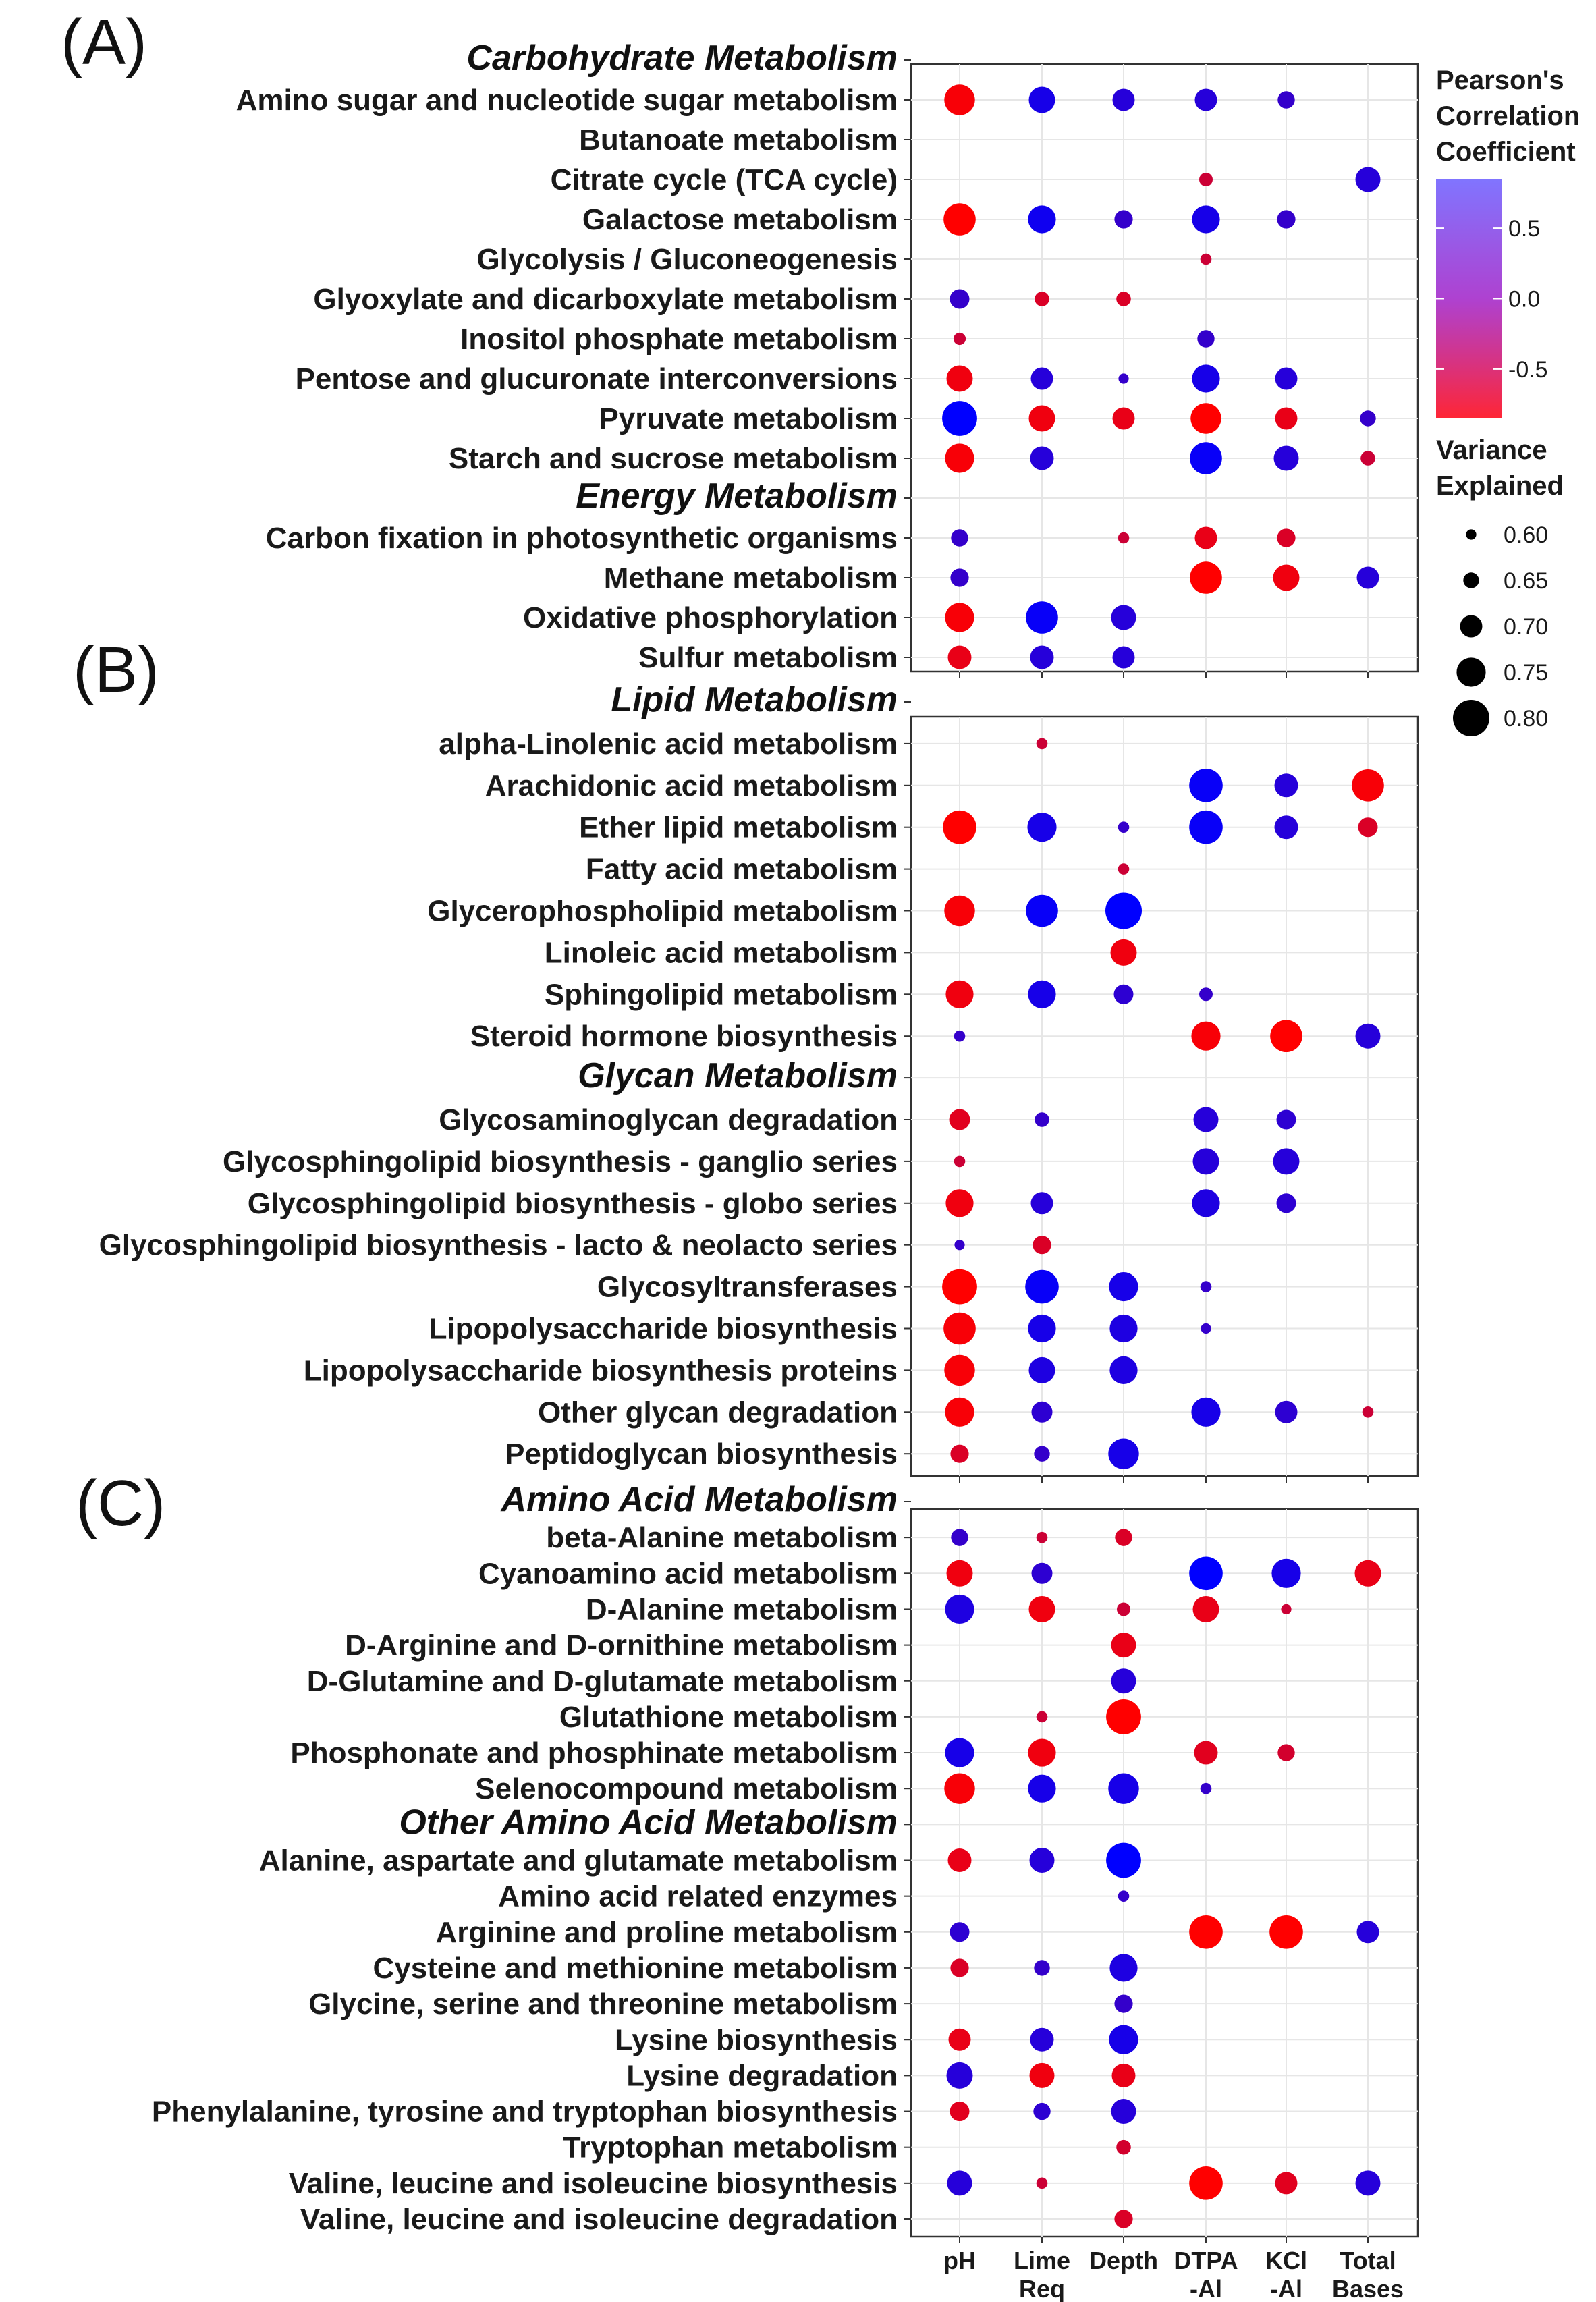 This screenshot has height=2302, width=1596. What do you see at coordinates (597, 378) in the screenshot?
I see `pathway-label: Pentose and glucuronate interconversions` at bounding box center [597, 378].